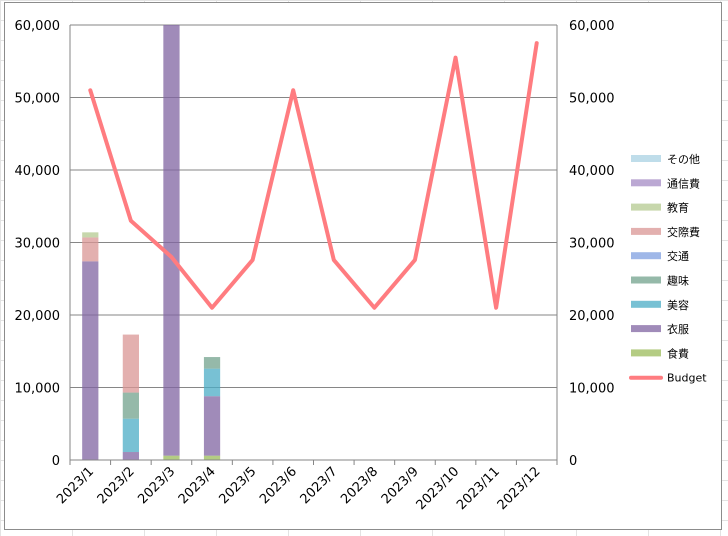 This screenshot has height=536, width=728. What do you see at coordinates (38, 171) in the screenshot?
I see `y-tick-label: 40,000` at bounding box center [38, 171].